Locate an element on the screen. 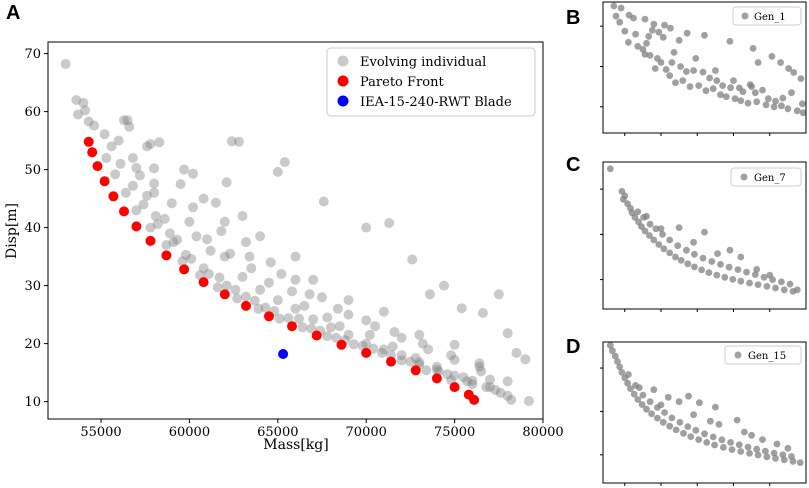  panel-label-a: A is located at coordinates (13, 13).